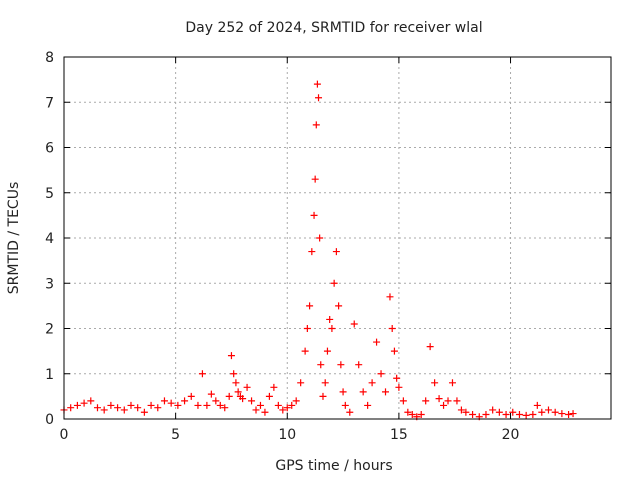  What do you see at coordinates (287, 435) in the screenshot?
I see `x-tick-label: 10` at bounding box center [287, 435].